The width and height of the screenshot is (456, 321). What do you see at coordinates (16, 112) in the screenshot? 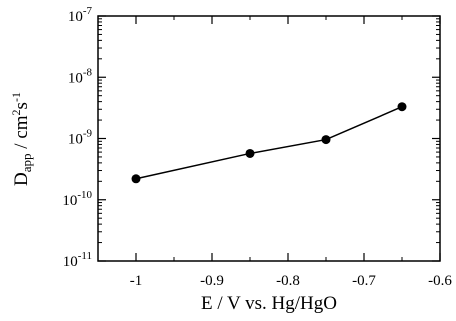
I see `y-axis-title-sup1: 2` at bounding box center [16, 112].